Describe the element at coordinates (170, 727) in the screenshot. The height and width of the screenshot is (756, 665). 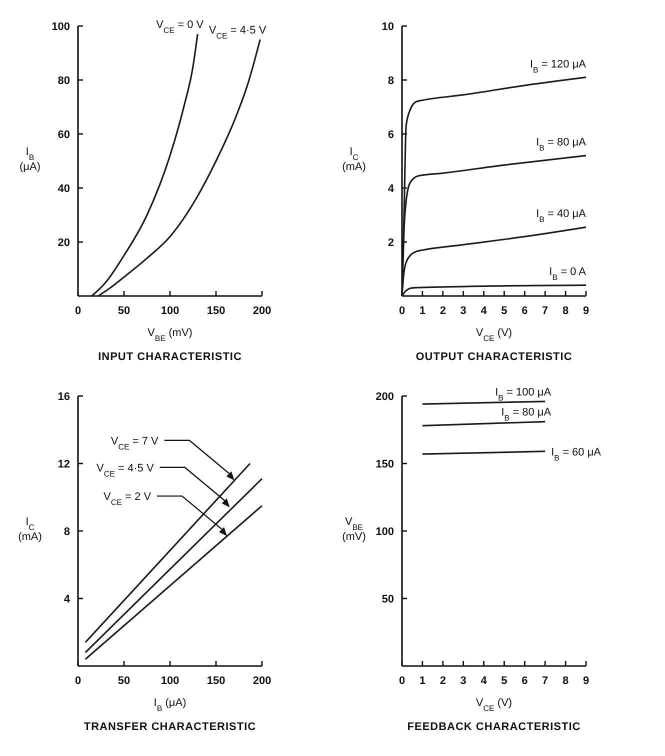
I see `text: TRANSFER CHARACTERISTIC` at that location.